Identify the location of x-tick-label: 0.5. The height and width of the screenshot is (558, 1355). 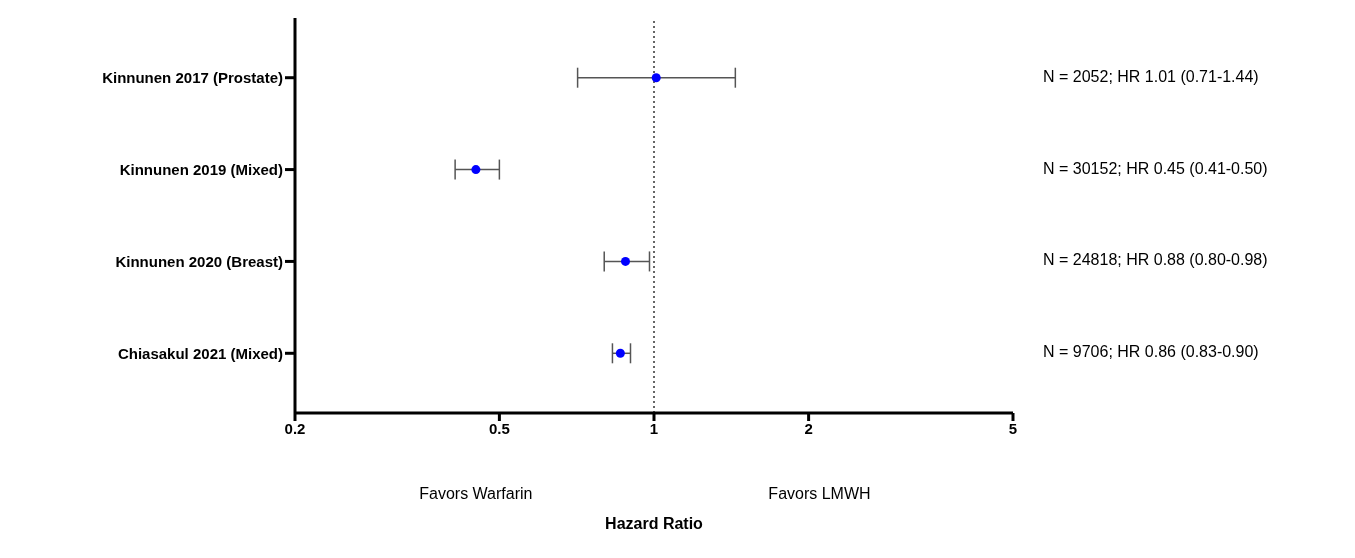
(499, 428).